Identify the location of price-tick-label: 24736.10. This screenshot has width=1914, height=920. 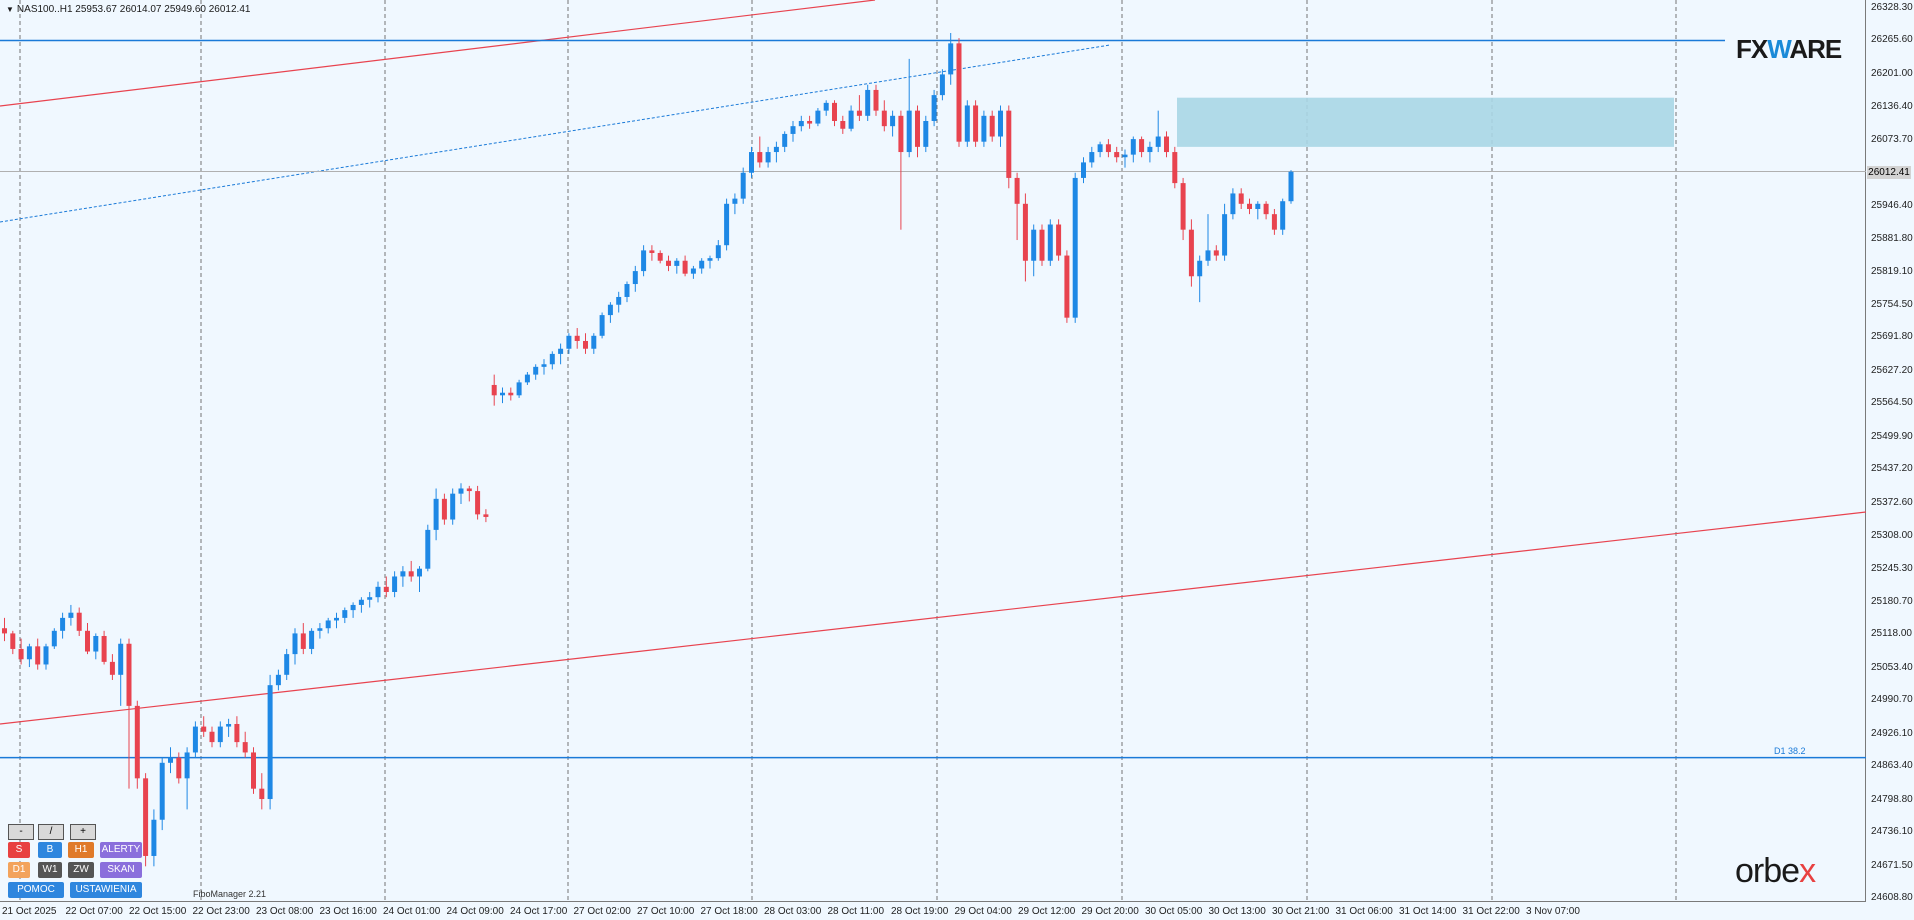
(1892, 832).